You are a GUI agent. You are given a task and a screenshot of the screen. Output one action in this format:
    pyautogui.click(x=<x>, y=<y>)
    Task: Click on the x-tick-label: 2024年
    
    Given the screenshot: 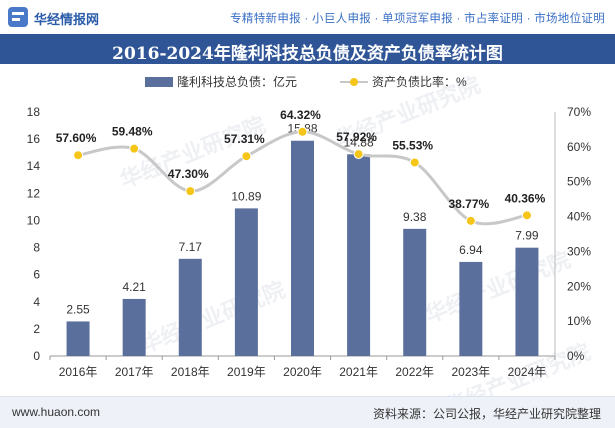 What is the action you would take?
    pyautogui.click(x=527, y=372)
    